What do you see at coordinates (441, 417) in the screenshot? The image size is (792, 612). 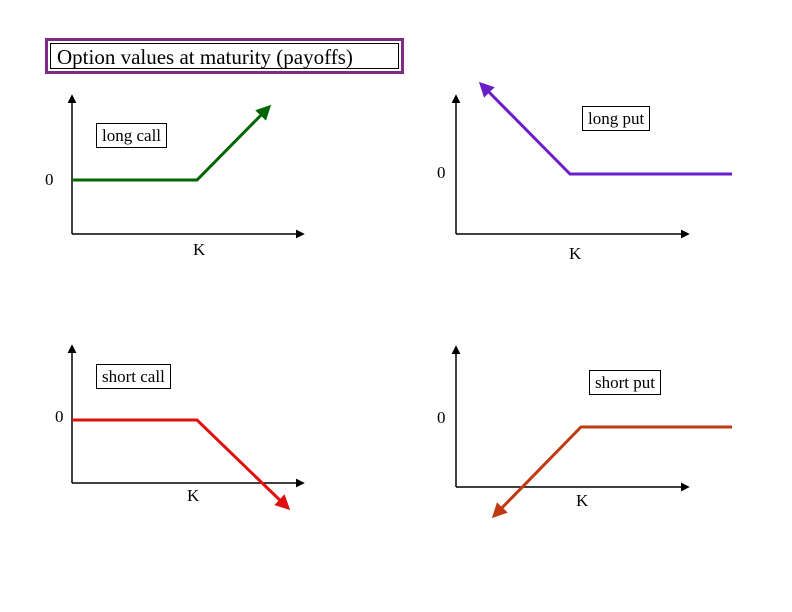 I see `short-put-zero-label: 0` at bounding box center [441, 417].